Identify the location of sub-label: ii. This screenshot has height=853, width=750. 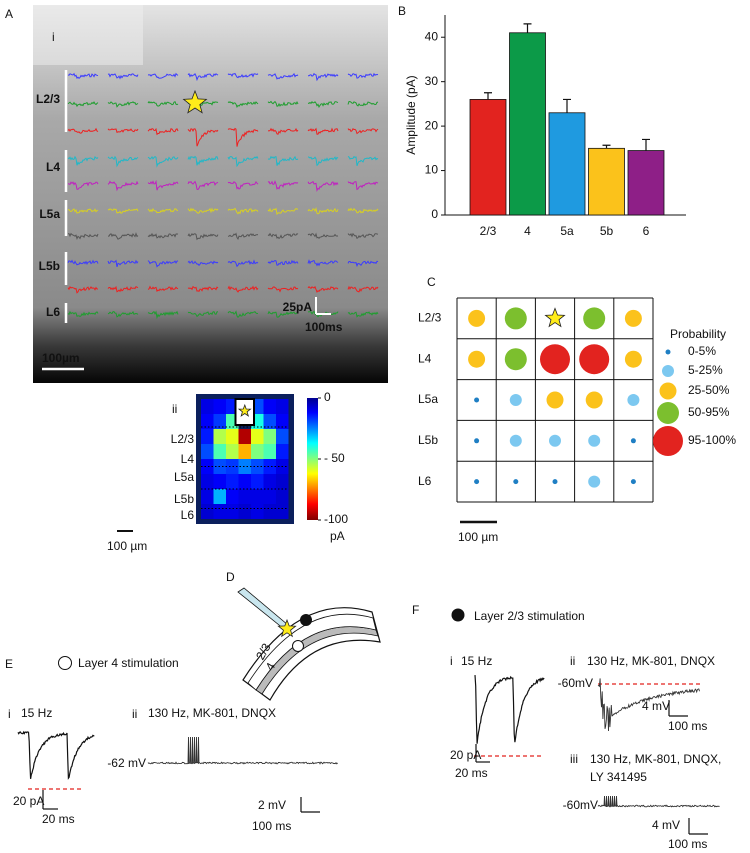
(572, 661).